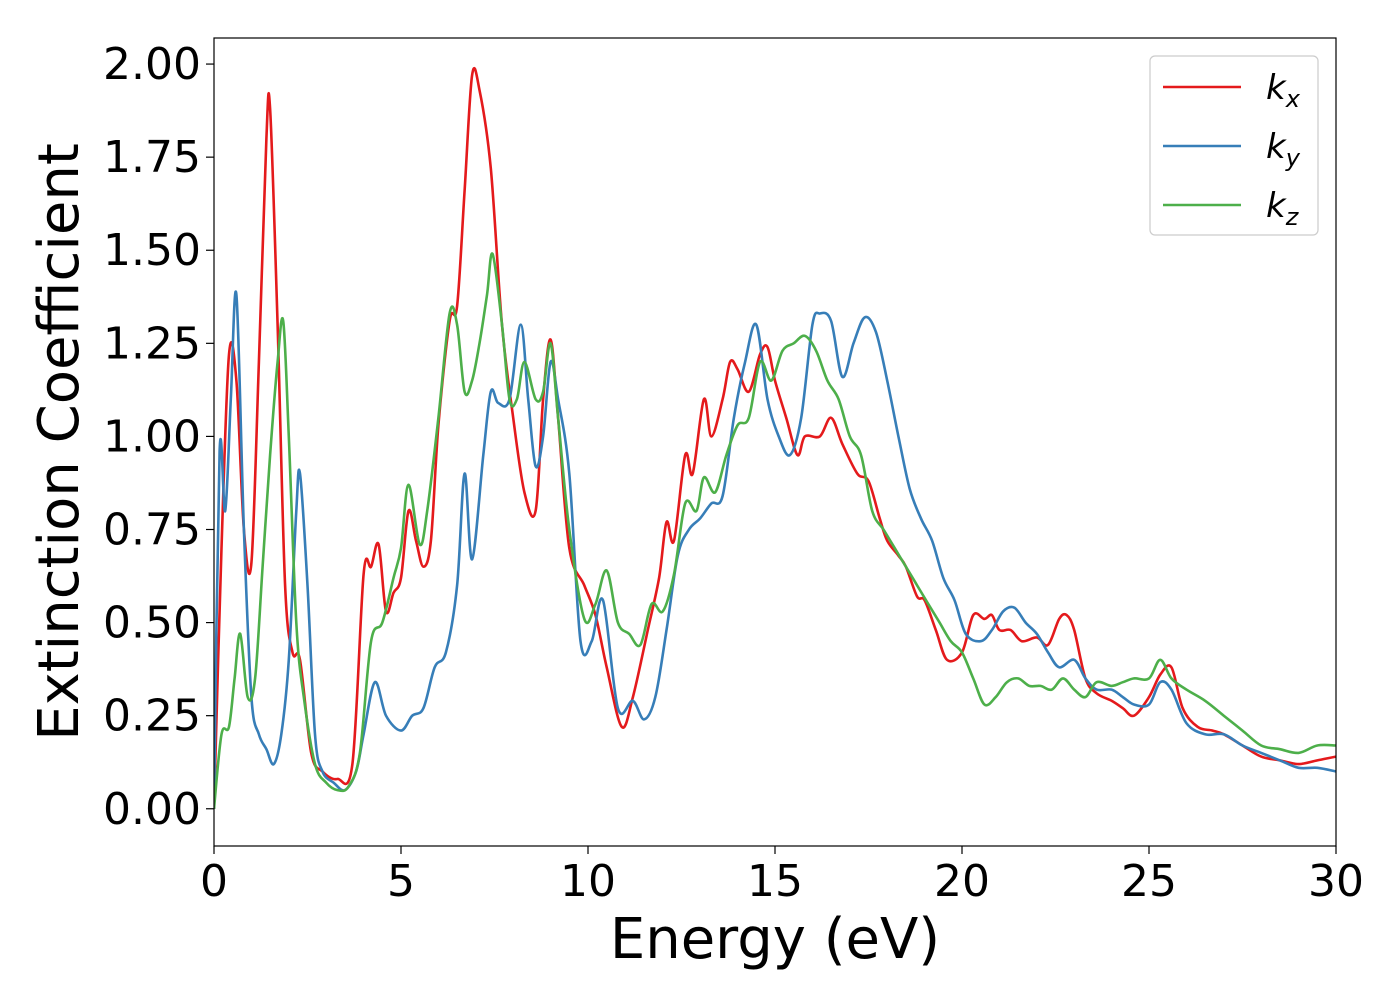  I want to click on y-axis-ticks: 0.00 0.25 0.50 0.75 1.00 1.25 1.50 1.75 2.00, so click(158, 437).